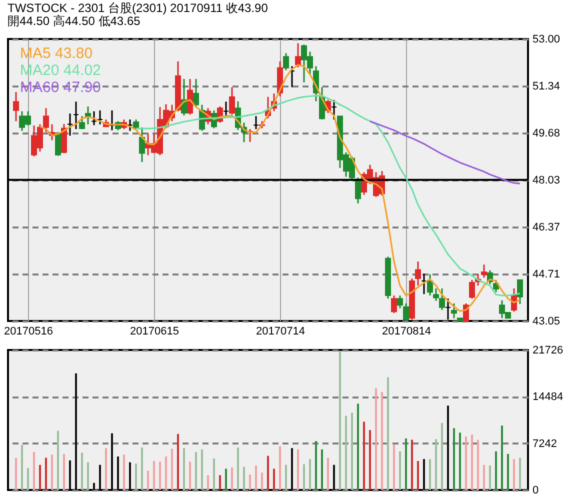 This screenshot has height=500, width=580. I want to click on line-series, so click(445, 152).